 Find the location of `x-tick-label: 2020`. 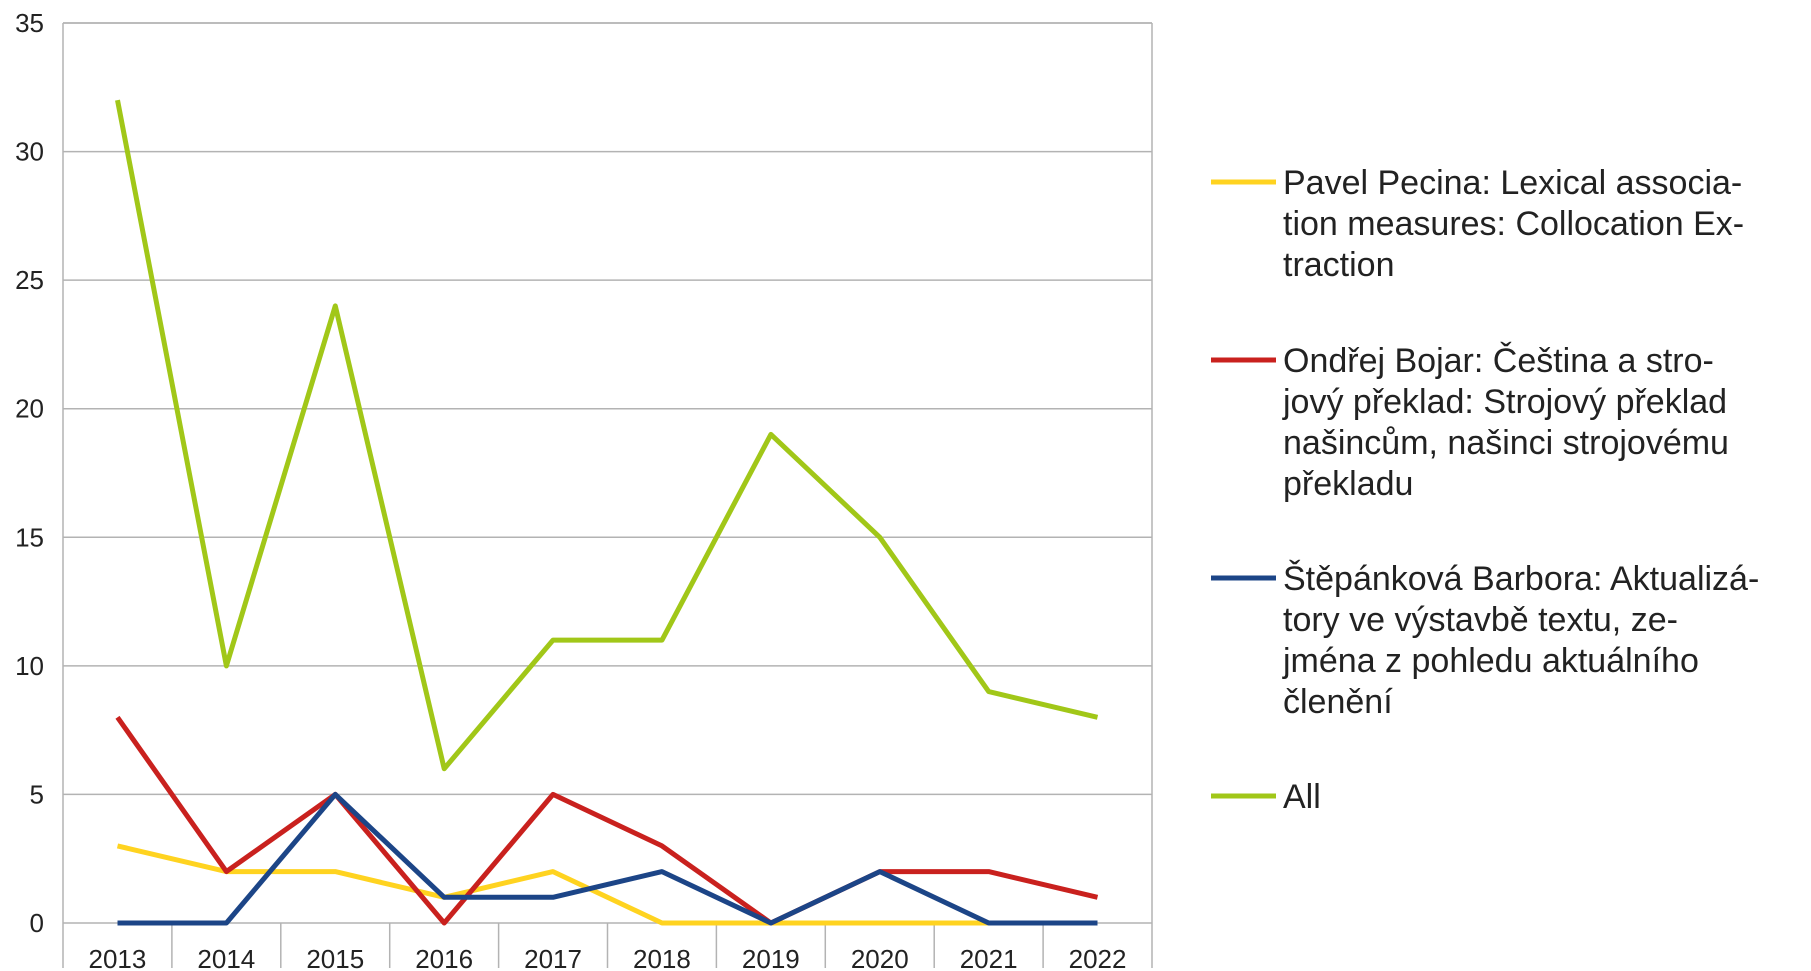

x-tick-label: 2020 is located at coordinates (880, 957).